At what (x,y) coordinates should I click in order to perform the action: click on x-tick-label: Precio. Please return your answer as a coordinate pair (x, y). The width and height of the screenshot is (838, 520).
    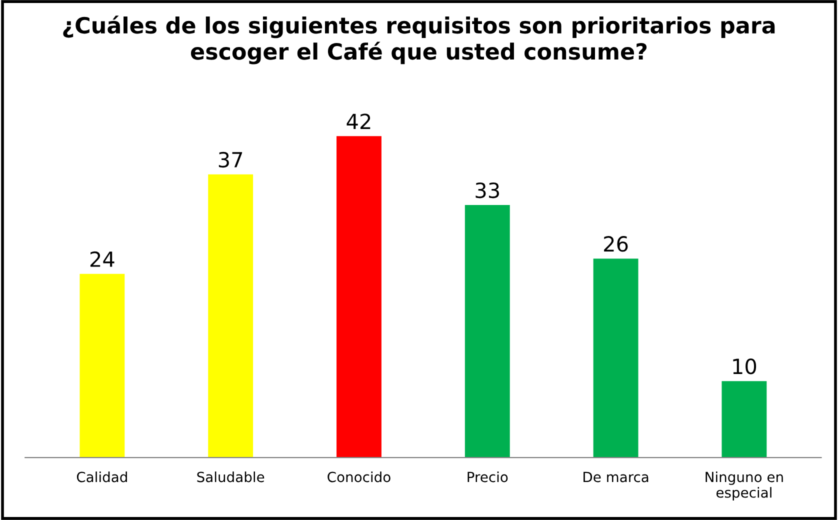
    Looking at the image, I should click on (488, 476).